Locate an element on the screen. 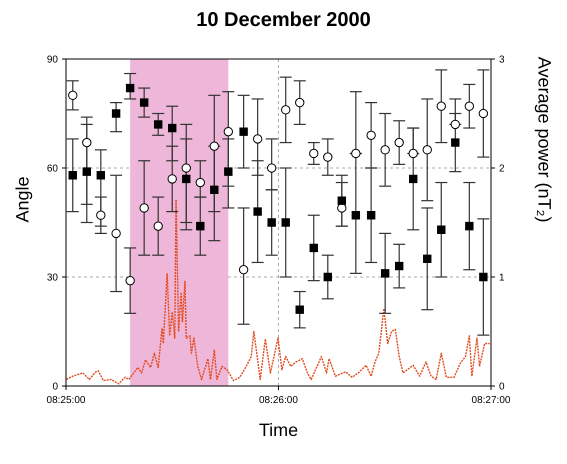 The height and width of the screenshot is (464, 567). y-tick-label: 60 is located at coordinates (52, 169).